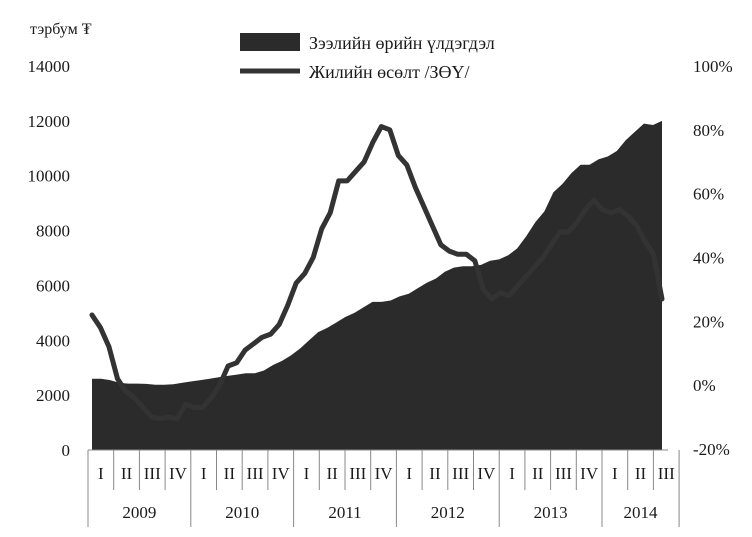 This screenshot has height=537, width=752. What do you see at coordinates (53, 231) in the screenshot?
I see `y-left-tick-label: 8000` at bounding box center [53, 231].